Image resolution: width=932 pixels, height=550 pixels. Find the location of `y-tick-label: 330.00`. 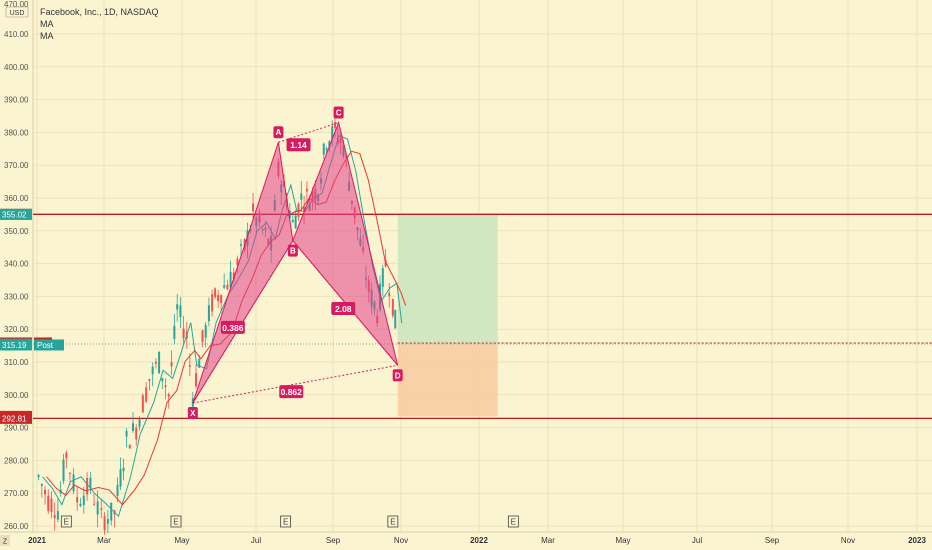

y-tick-label: 330.00 is located at coordinates (16, 296).